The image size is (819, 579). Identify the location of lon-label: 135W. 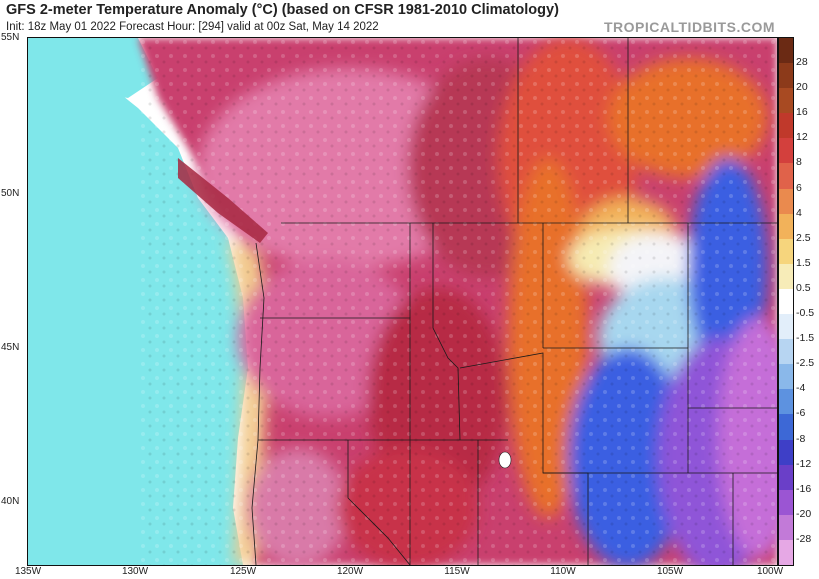
(28, 571).